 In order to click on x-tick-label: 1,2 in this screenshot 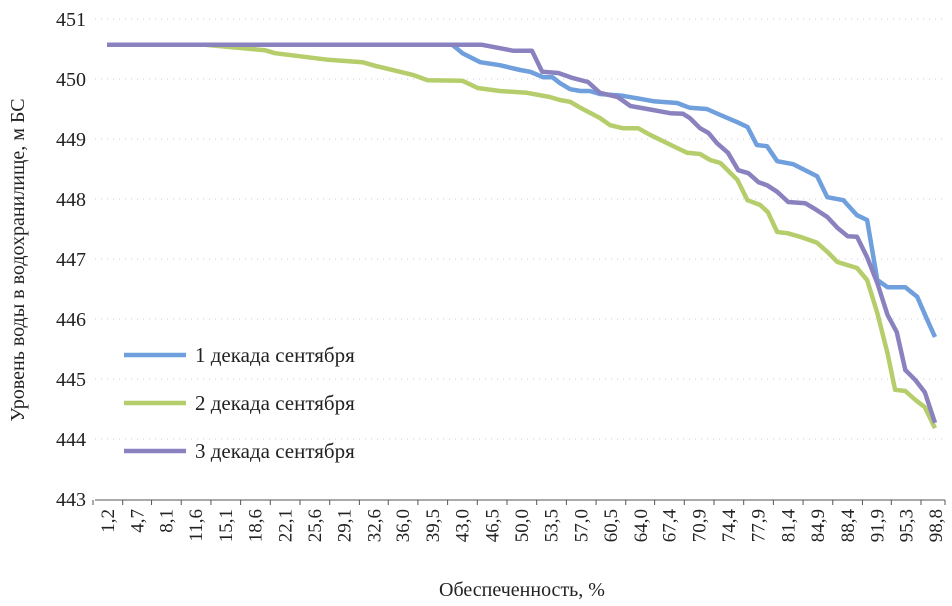, I will do `click(108, 521)`.